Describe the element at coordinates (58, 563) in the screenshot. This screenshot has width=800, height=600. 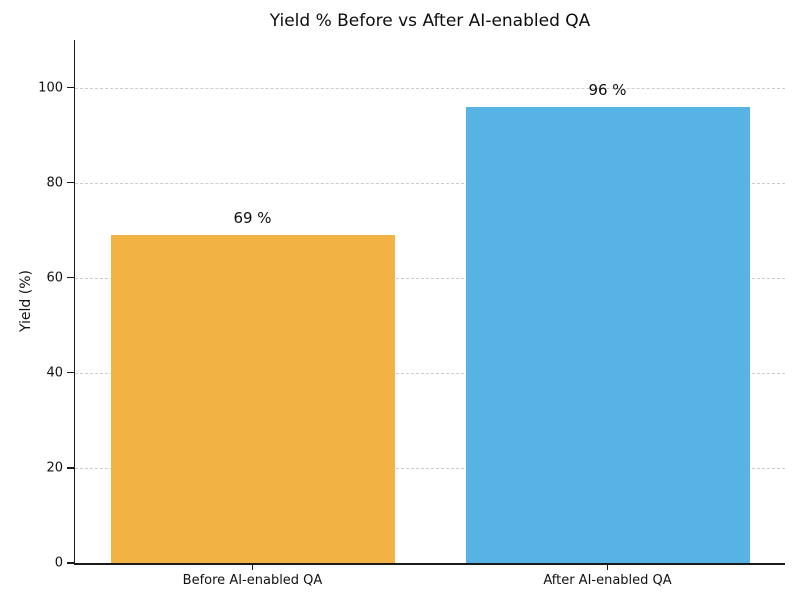
I see `y-tick-label: 0` at that location.